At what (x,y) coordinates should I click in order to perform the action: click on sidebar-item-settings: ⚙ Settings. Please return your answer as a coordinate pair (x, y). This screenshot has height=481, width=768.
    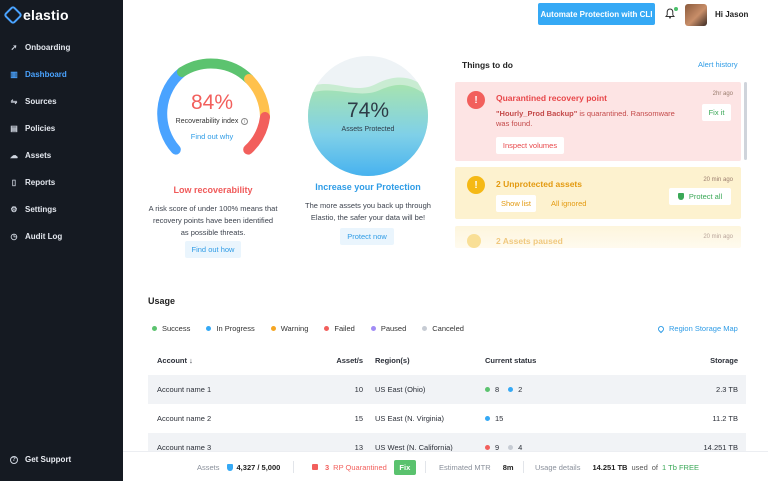
    Looking at the image, I should click on (61, 209).